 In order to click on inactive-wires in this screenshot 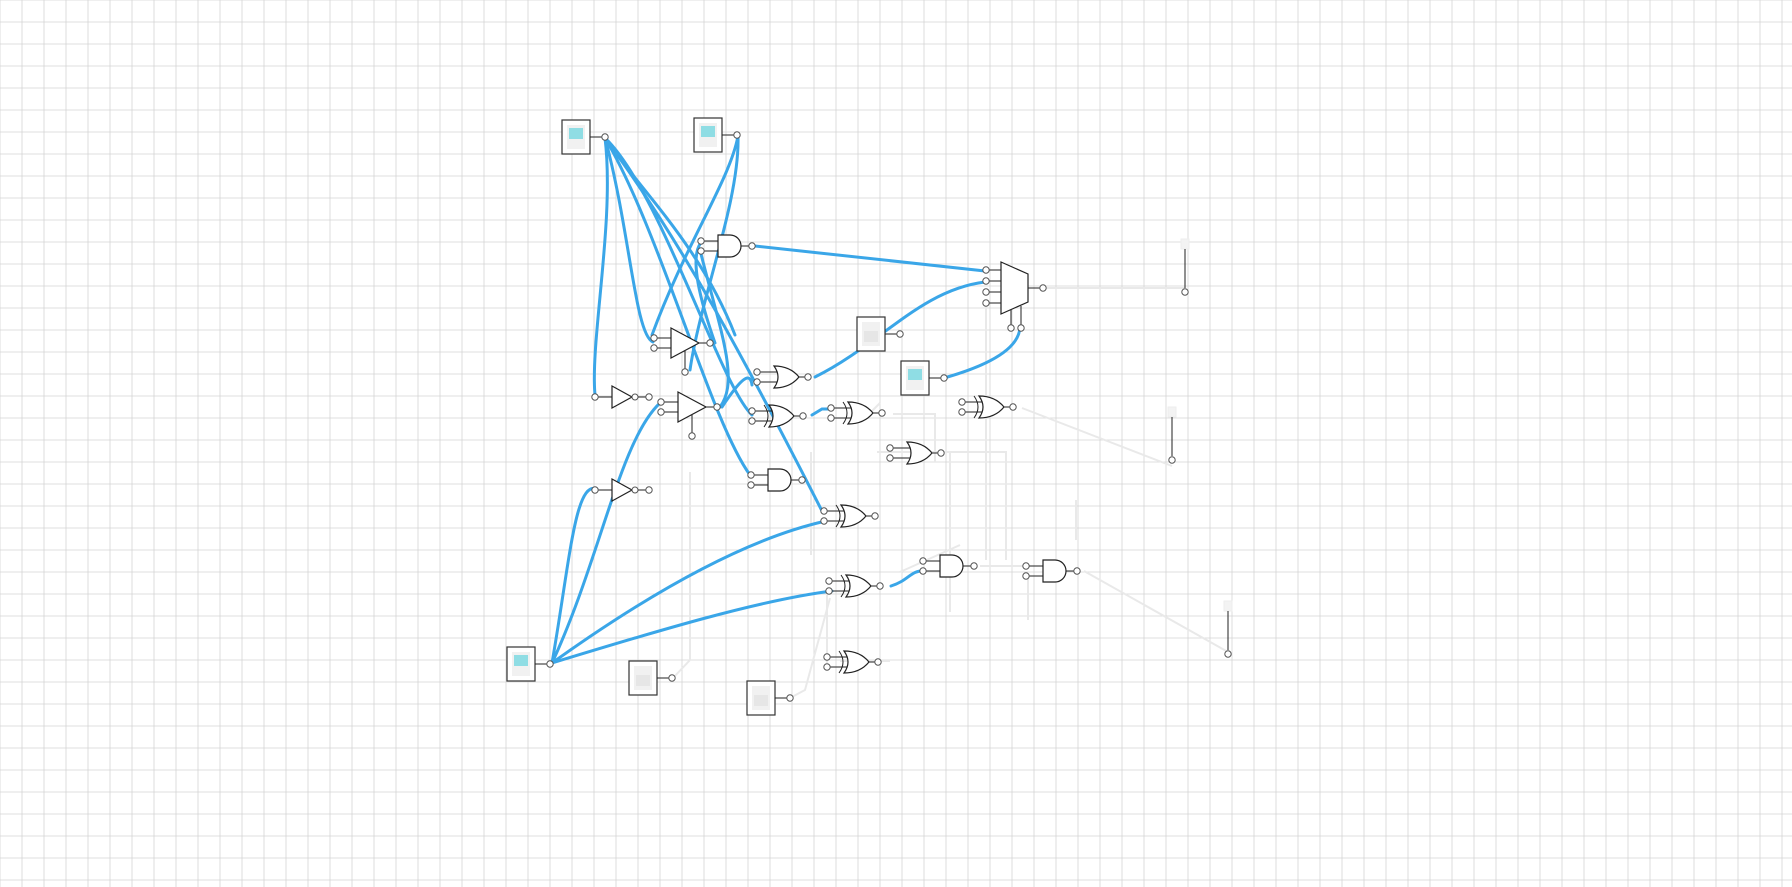, I will do `click(950, 493)`.